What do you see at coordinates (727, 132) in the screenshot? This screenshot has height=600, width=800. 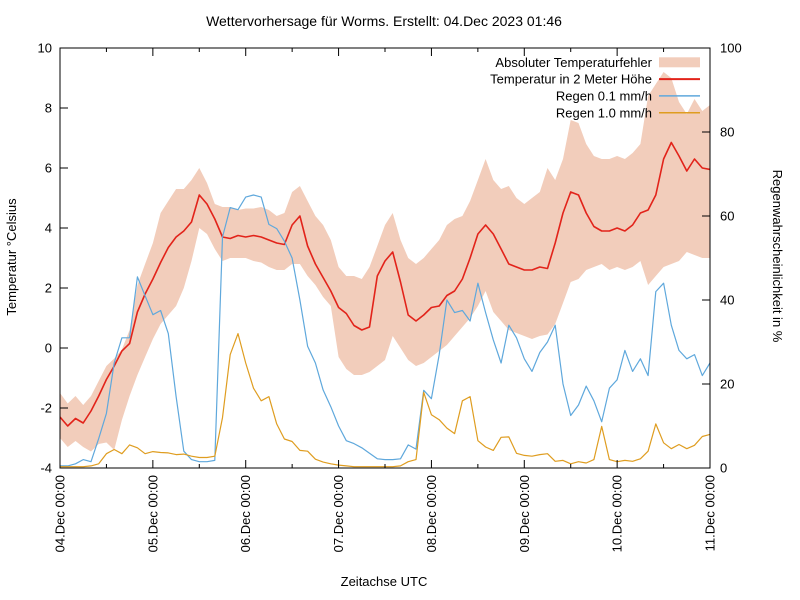 I see `y-right-tick-label: 80` at bounding box center [727, 132].